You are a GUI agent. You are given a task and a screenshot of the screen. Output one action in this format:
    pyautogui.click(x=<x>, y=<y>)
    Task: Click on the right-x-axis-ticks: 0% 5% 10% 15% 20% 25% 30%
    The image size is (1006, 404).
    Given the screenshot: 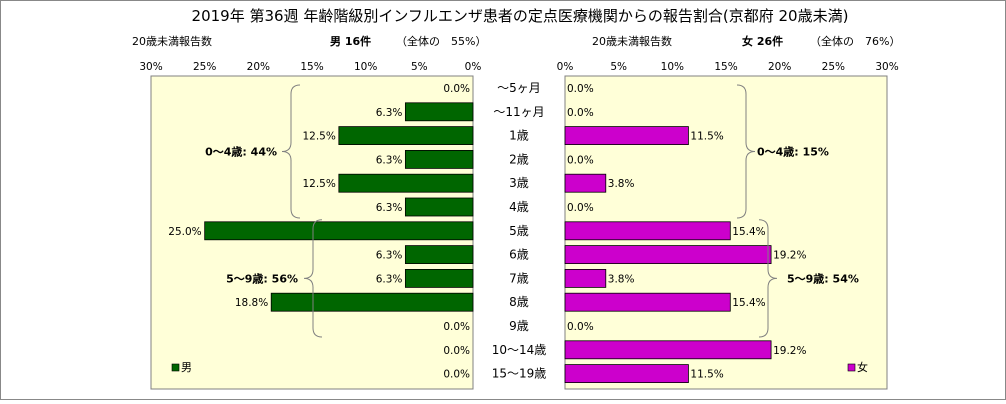 What is the action you would take?
    pyautogui.click(x=728, y=67)
    